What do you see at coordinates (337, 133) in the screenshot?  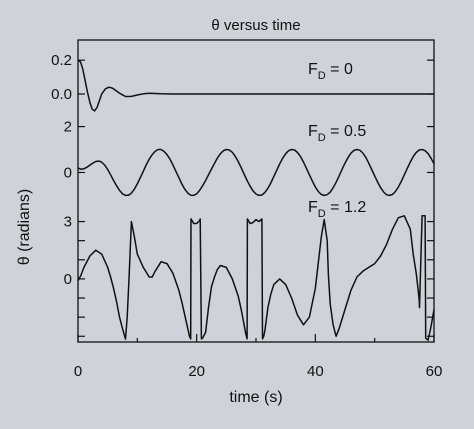 I see `series-annotation: FD = 0.5` at bounding box center [337, 133].